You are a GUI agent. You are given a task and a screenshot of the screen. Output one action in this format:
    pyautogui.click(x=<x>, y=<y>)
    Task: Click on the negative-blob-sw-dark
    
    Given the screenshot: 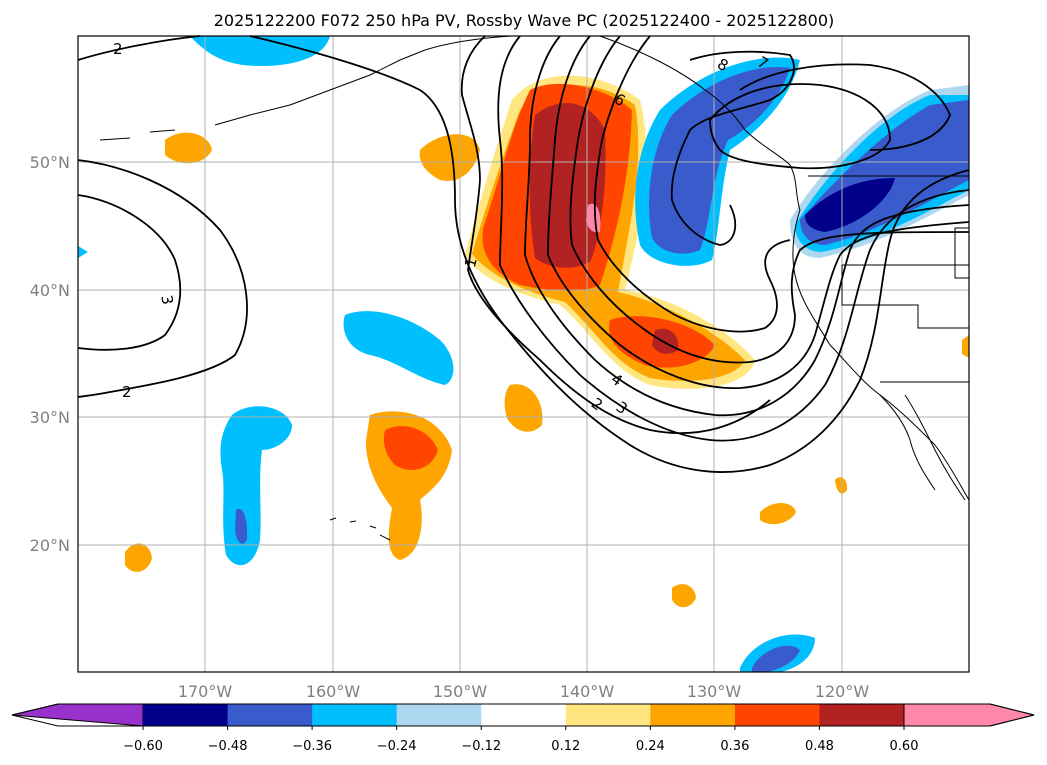 What is the action you would take?
    pyautogui.click(x=241, y=526)
    